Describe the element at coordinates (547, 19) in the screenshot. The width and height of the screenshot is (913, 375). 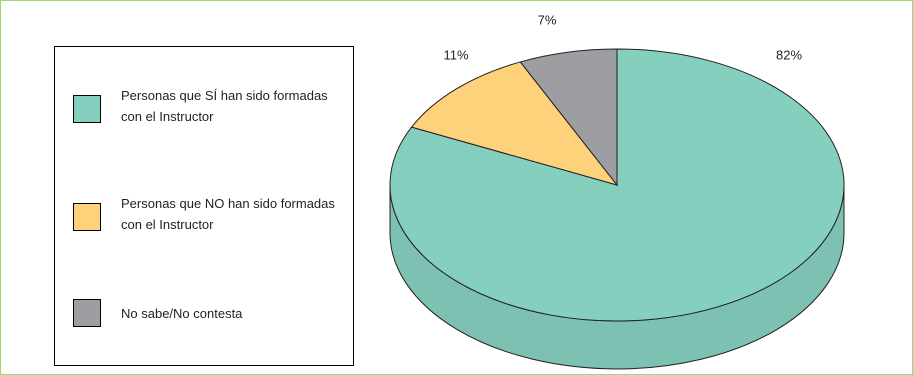
I see `pie-label-no-sabe-no-contesta: 7%` at that location.